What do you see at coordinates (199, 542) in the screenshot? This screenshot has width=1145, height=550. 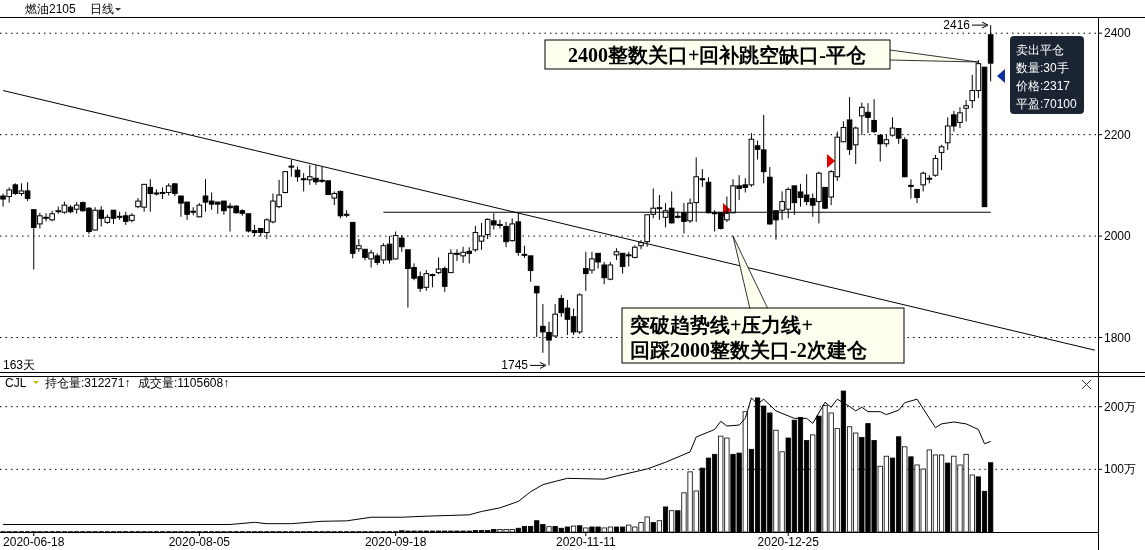 I see `x-tick-label: 2020-08-05` at bounding box center [199, 542].